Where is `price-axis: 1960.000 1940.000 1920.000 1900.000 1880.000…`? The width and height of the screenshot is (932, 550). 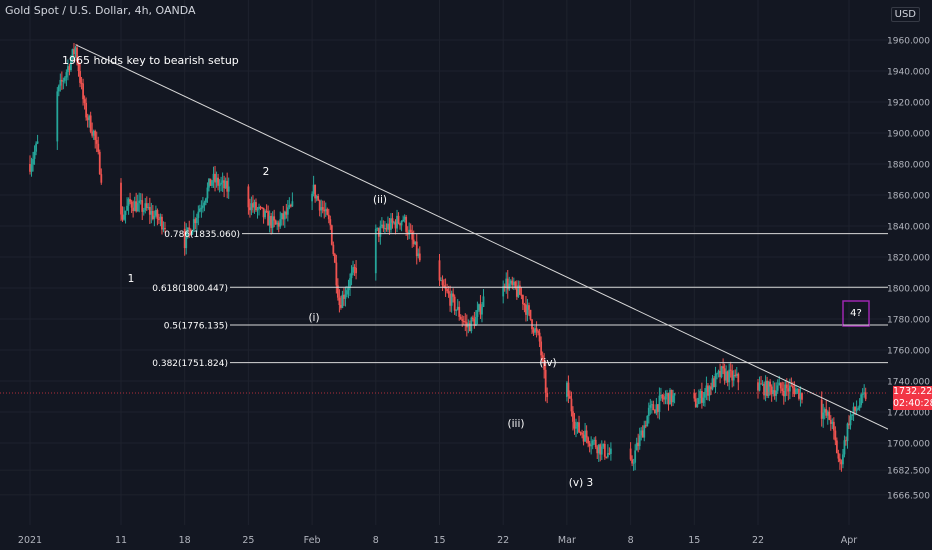
price-axis: 1960.000 1940.000 1920.000 1900.000 1880.000… is located at coordinates (909, 275).